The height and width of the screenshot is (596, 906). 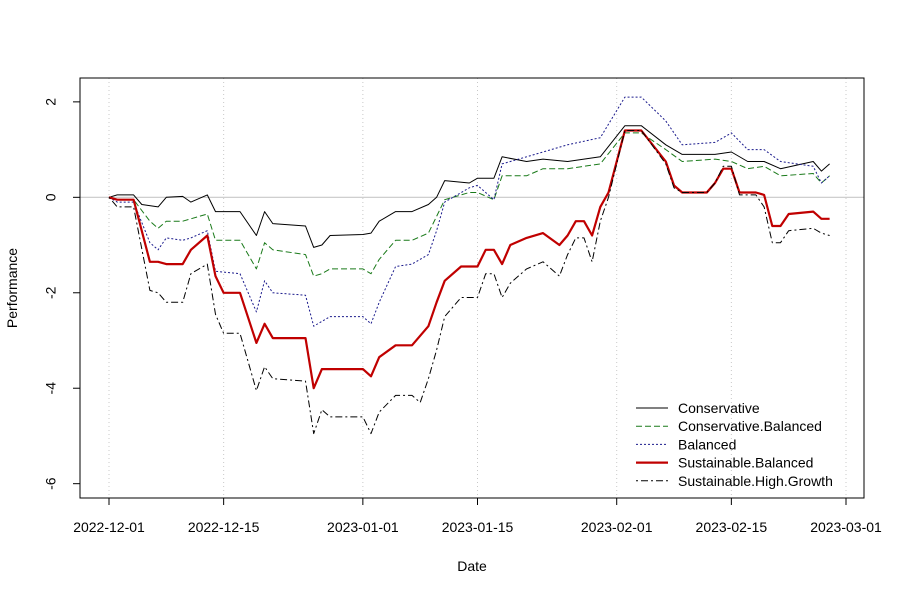 What do you see at coordinates (719, 408) in the screenshot?
I see `legend-label: Conservative` at bounding box center [719, 408].